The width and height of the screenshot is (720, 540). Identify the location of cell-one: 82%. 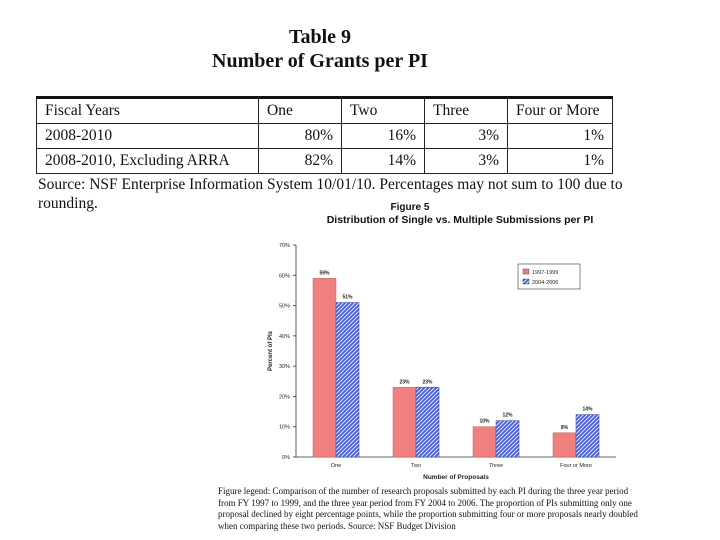
(300, 161).